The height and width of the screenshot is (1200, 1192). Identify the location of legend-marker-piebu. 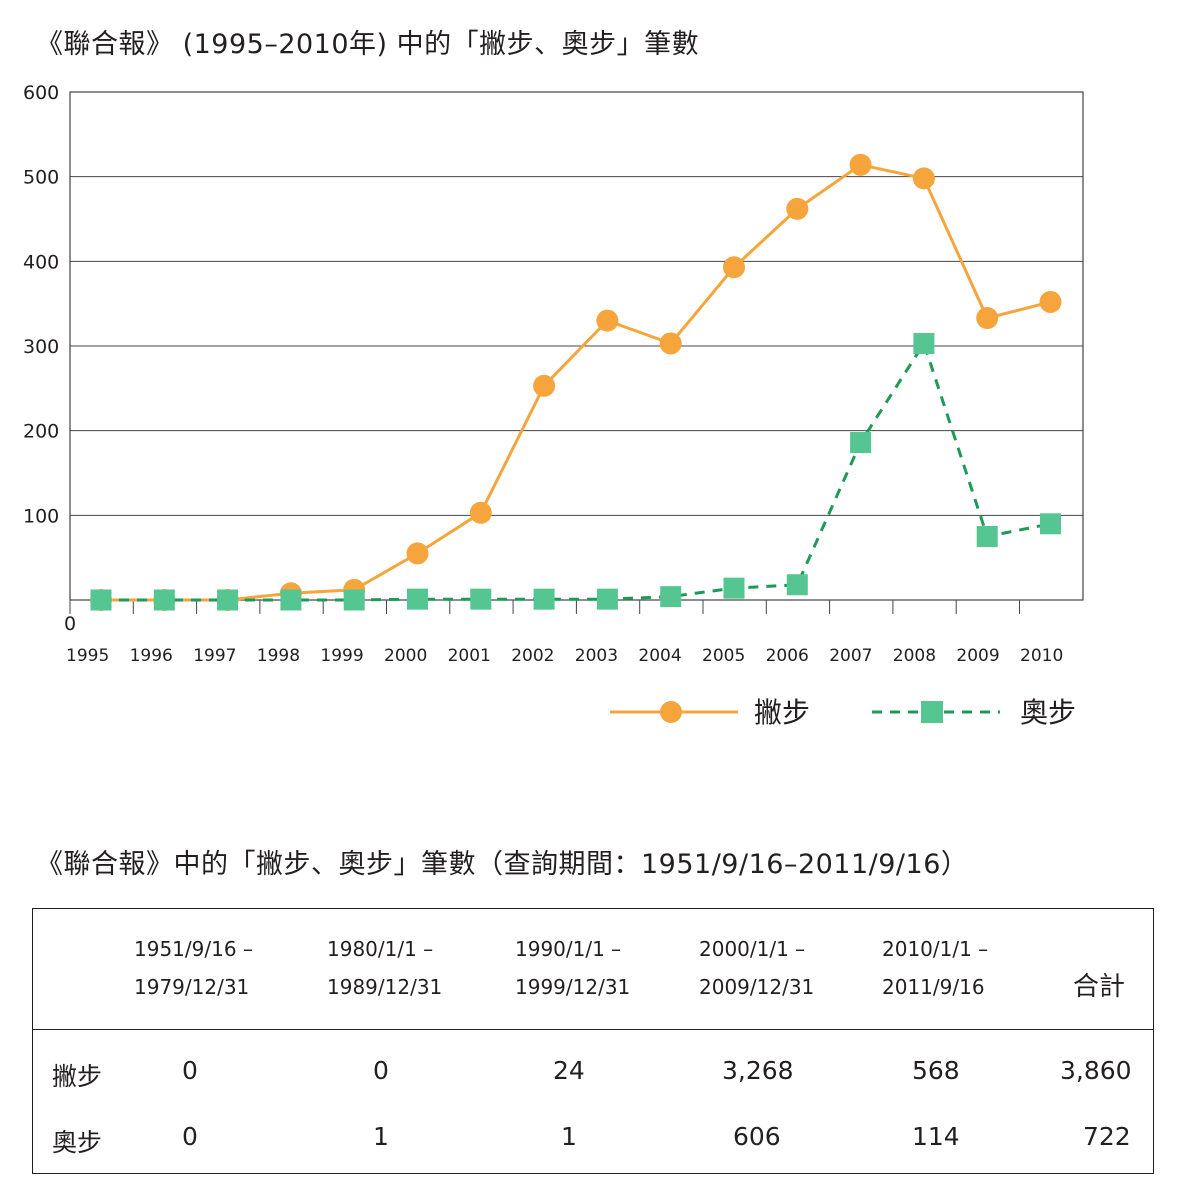
(671, 712).